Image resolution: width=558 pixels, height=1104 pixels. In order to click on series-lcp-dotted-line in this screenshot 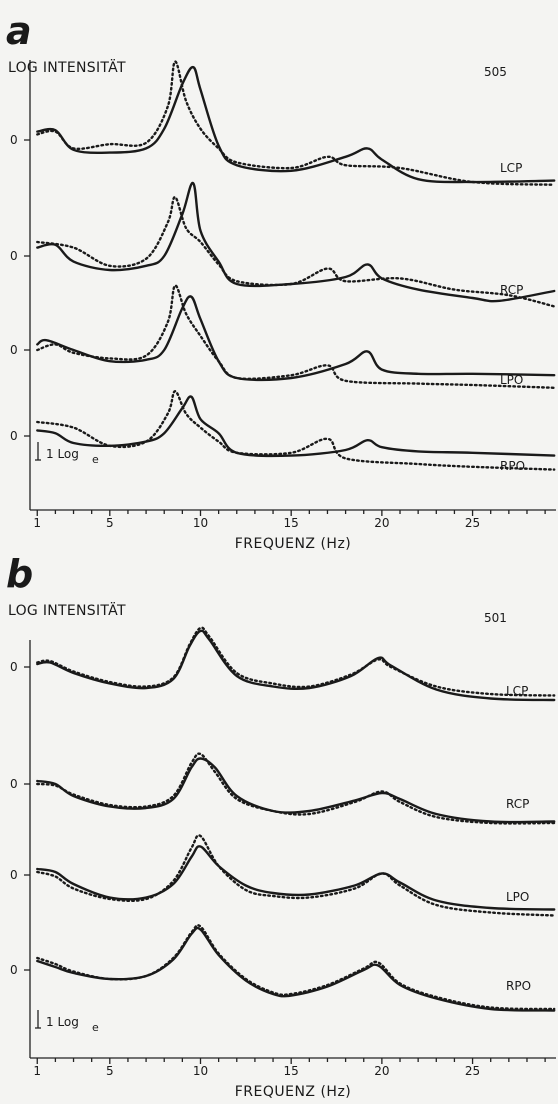, I will do `click(296, 123)`.